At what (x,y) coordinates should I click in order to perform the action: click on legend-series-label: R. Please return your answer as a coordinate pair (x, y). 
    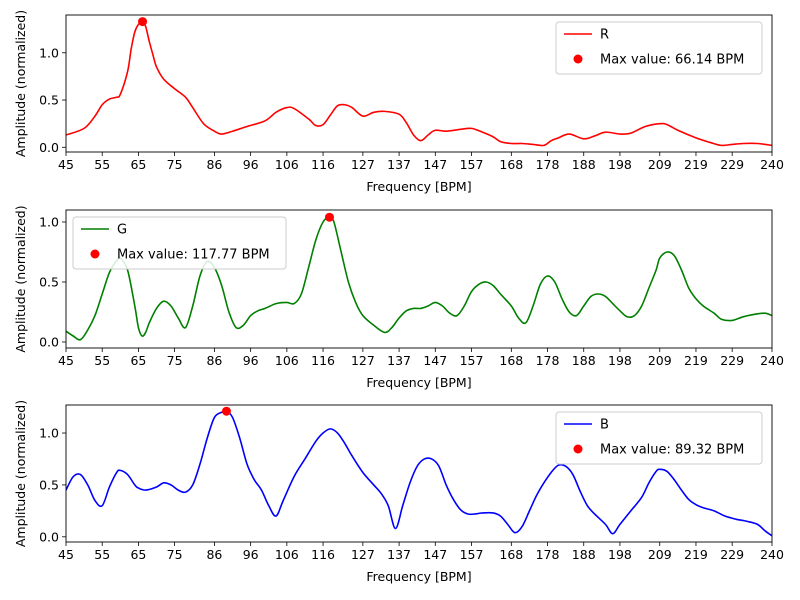
    Looking at the image, I should click on (604, 35).